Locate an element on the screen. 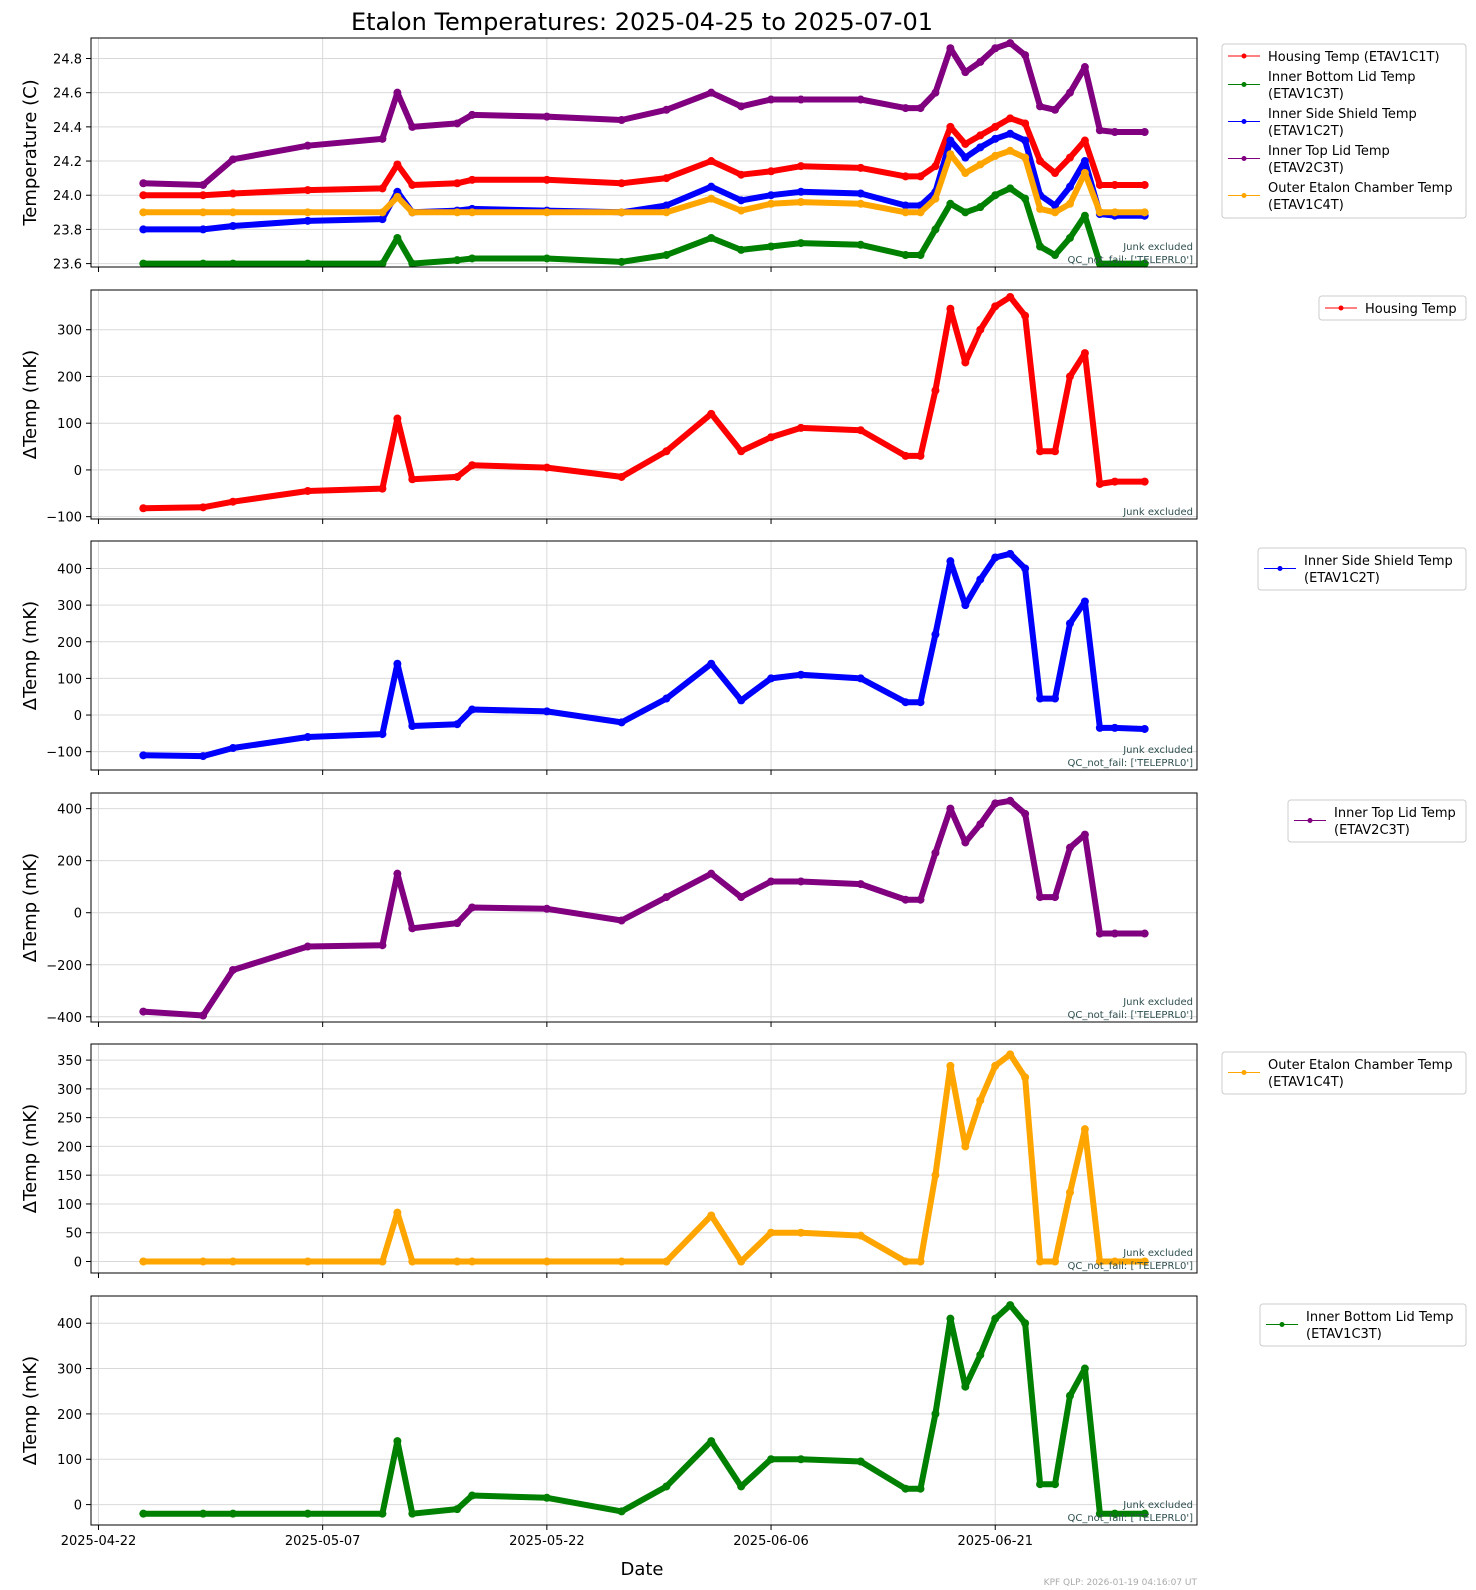  annotation-text: Junk excluded is located at coordinates (1157, 512).